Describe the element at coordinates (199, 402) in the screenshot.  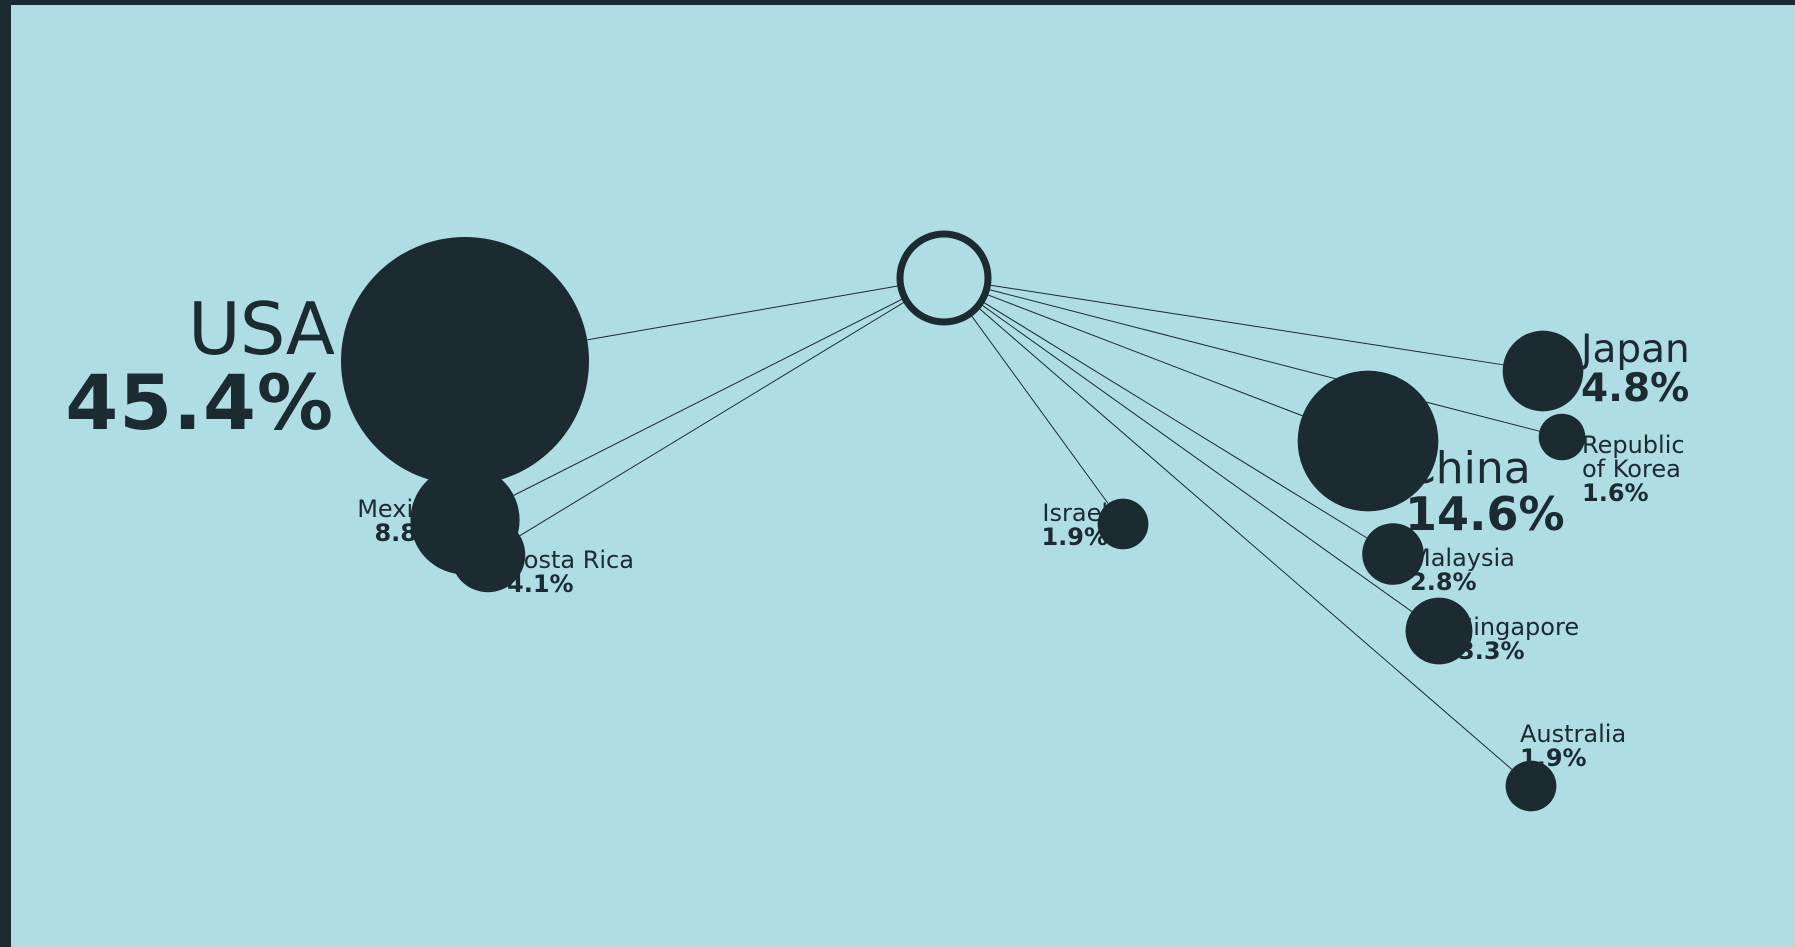
I see `country-percent: 45.4%` at that location.